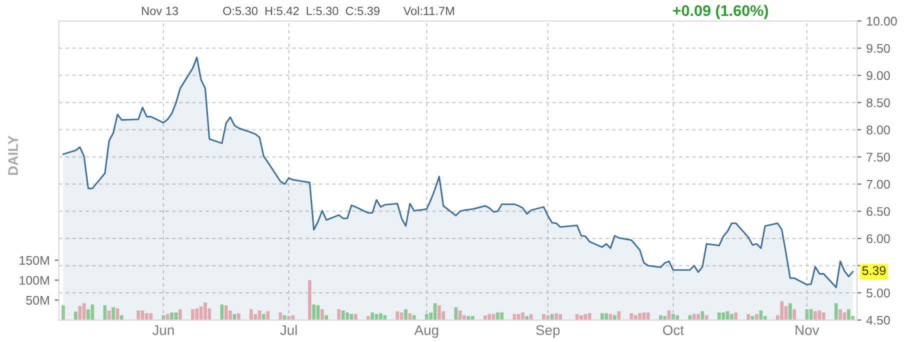  Describe the element at coordinates (428, 11) in the screenshot. I see `text: Vol:11.7M` at that location.